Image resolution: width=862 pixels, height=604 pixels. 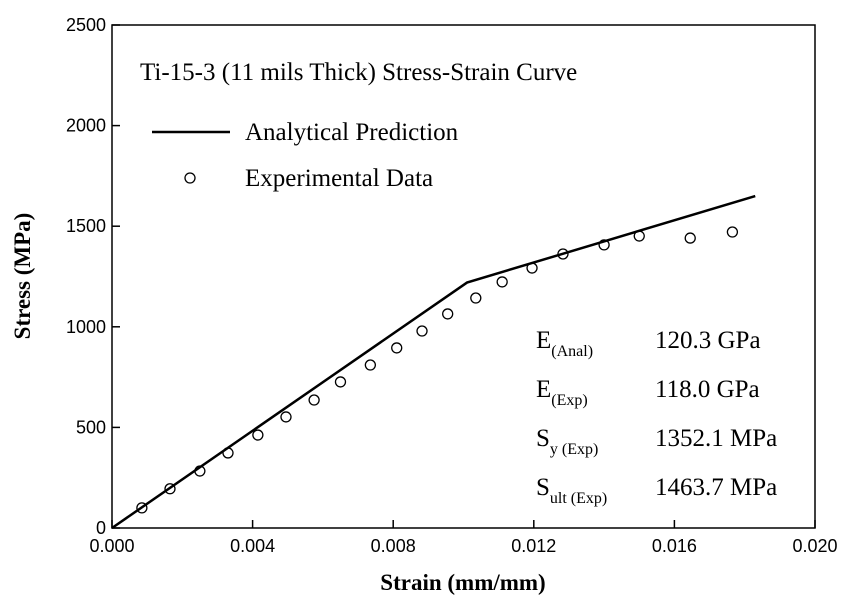 I want to click on annotation-symbol: Sult (Exp), so click(x=571, y=490).